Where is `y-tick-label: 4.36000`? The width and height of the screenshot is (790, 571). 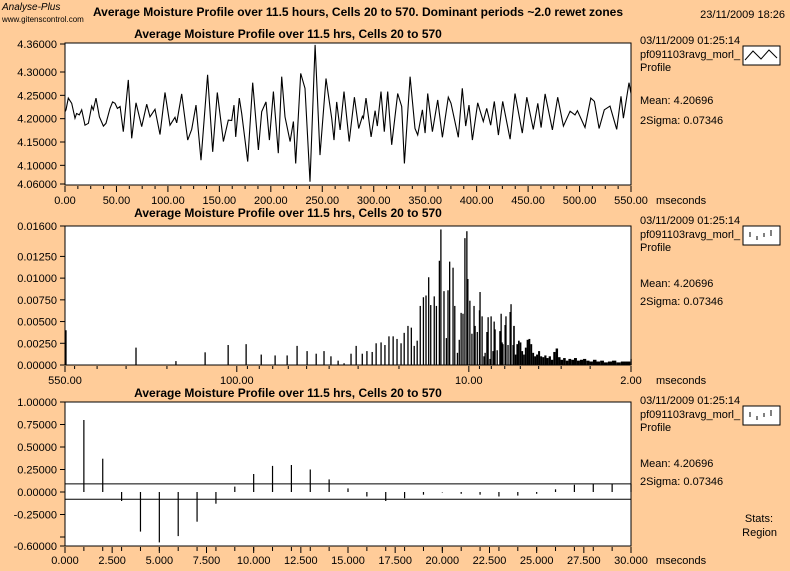
y-tick-label: 4.36000 is located at coordinates (37, 45).